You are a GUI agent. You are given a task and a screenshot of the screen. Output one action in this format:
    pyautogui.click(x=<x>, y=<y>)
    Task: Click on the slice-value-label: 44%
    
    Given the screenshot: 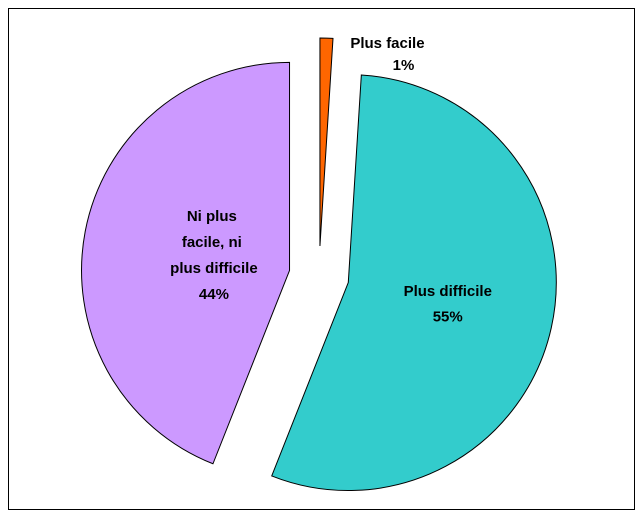 What is the action you would take?
    pyautogui.click(x=214, y=294)
    